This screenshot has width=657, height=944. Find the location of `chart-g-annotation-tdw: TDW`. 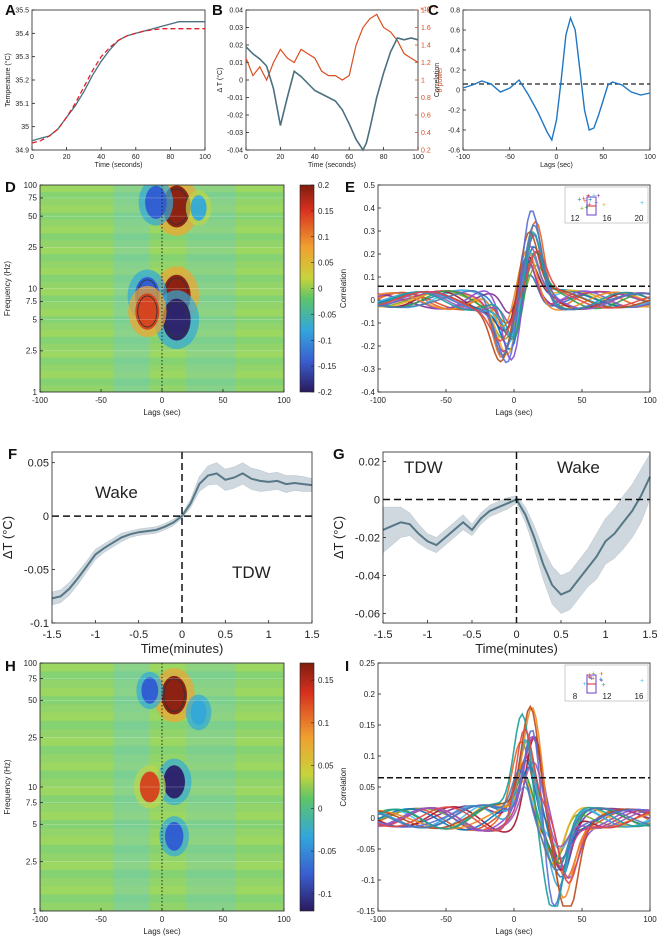

chart-g-annotation-tdw: TDW is located at coordinates (423, 467).